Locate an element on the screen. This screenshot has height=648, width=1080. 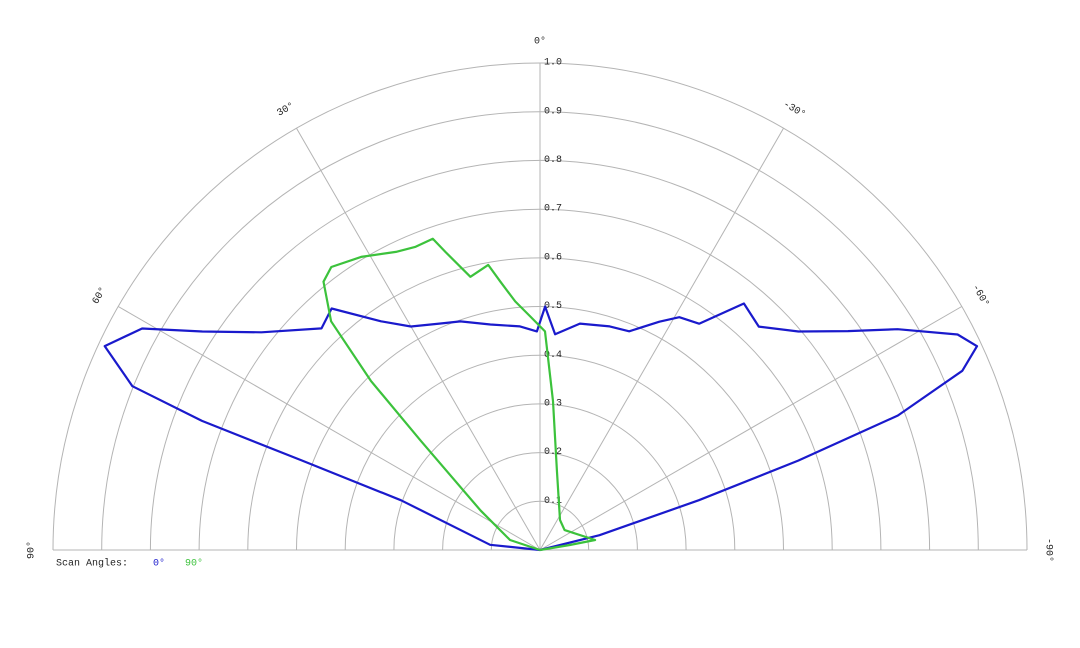
r-tick-label: 0.8 is located at coordinates (553, 160).